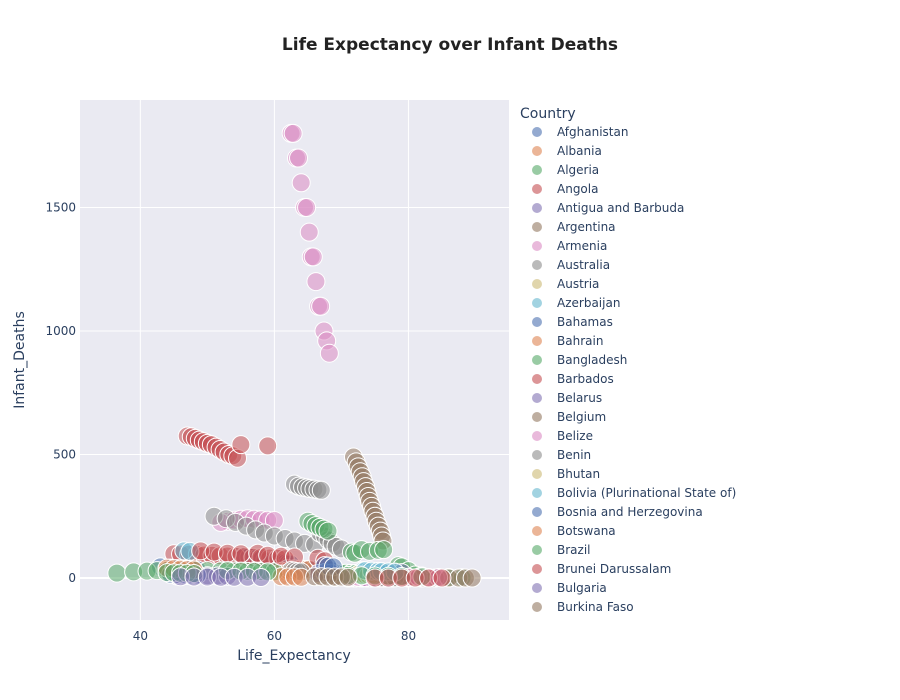 The width and height of the screenshot is (900, 700). I want to click on x-tick-label: 60, so click(274, 636).